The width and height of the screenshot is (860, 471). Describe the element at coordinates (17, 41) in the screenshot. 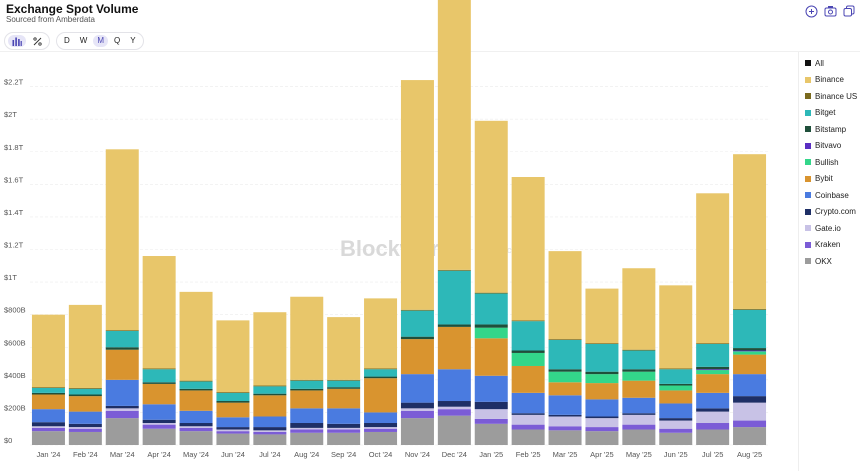

I see `bar-chart-icon` at that location.